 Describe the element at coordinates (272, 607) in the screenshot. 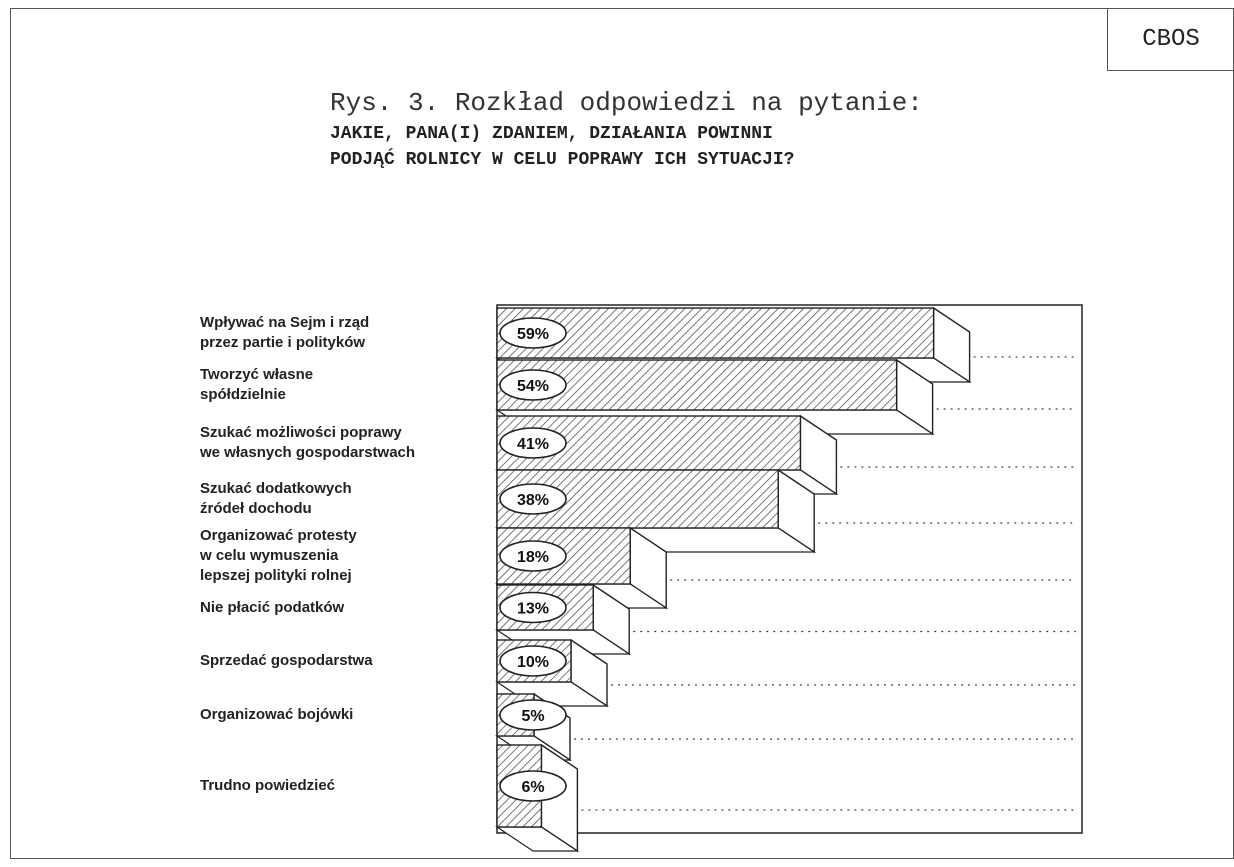

I see `category-label-6: Nie płacić podatków` at that location.